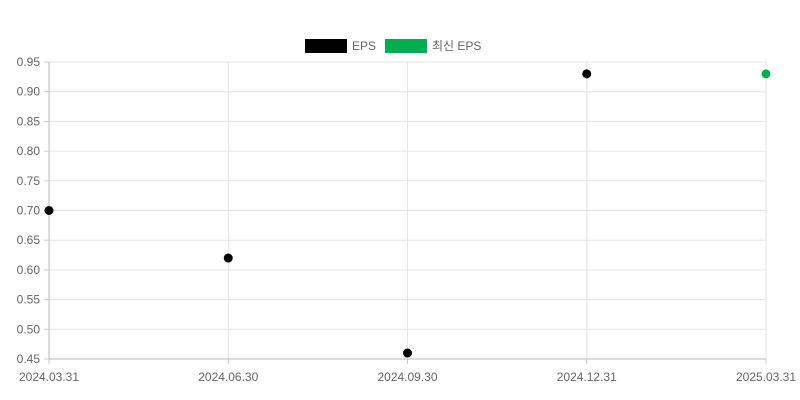  I want to click on y-tick-label: 0.55, so click(29, 300).